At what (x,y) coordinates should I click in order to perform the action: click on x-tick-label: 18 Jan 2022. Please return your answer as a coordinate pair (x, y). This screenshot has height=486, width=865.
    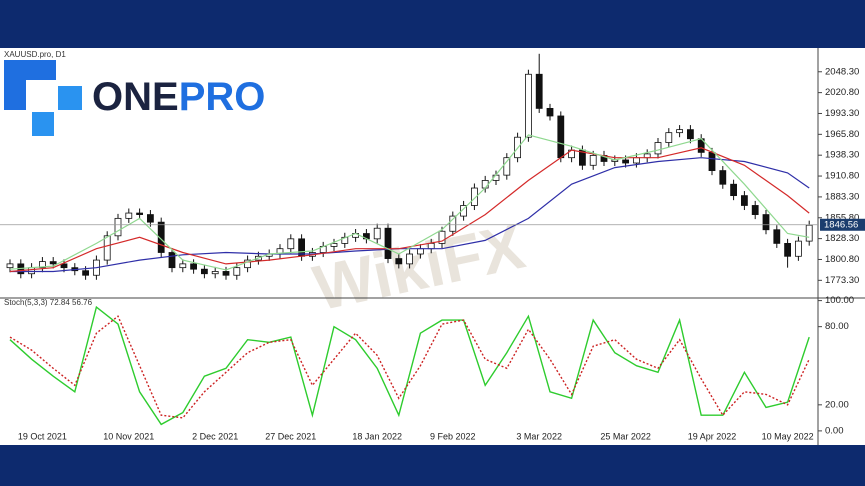
    Looking at the image, I should click on (377, 436).